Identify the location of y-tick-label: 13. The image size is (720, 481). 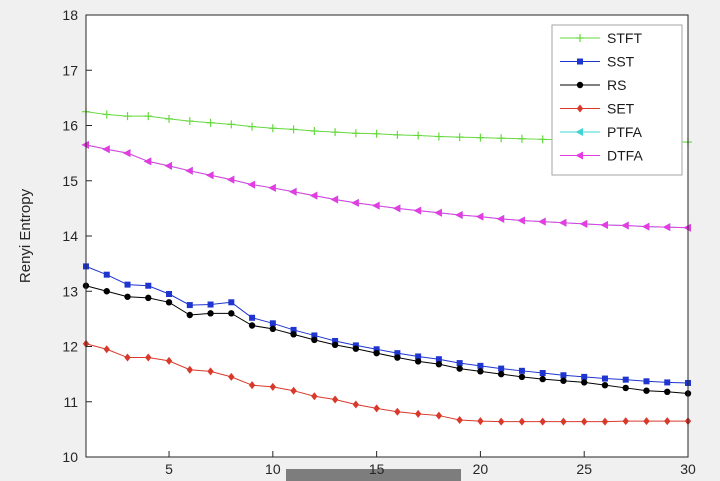
(70, 291).